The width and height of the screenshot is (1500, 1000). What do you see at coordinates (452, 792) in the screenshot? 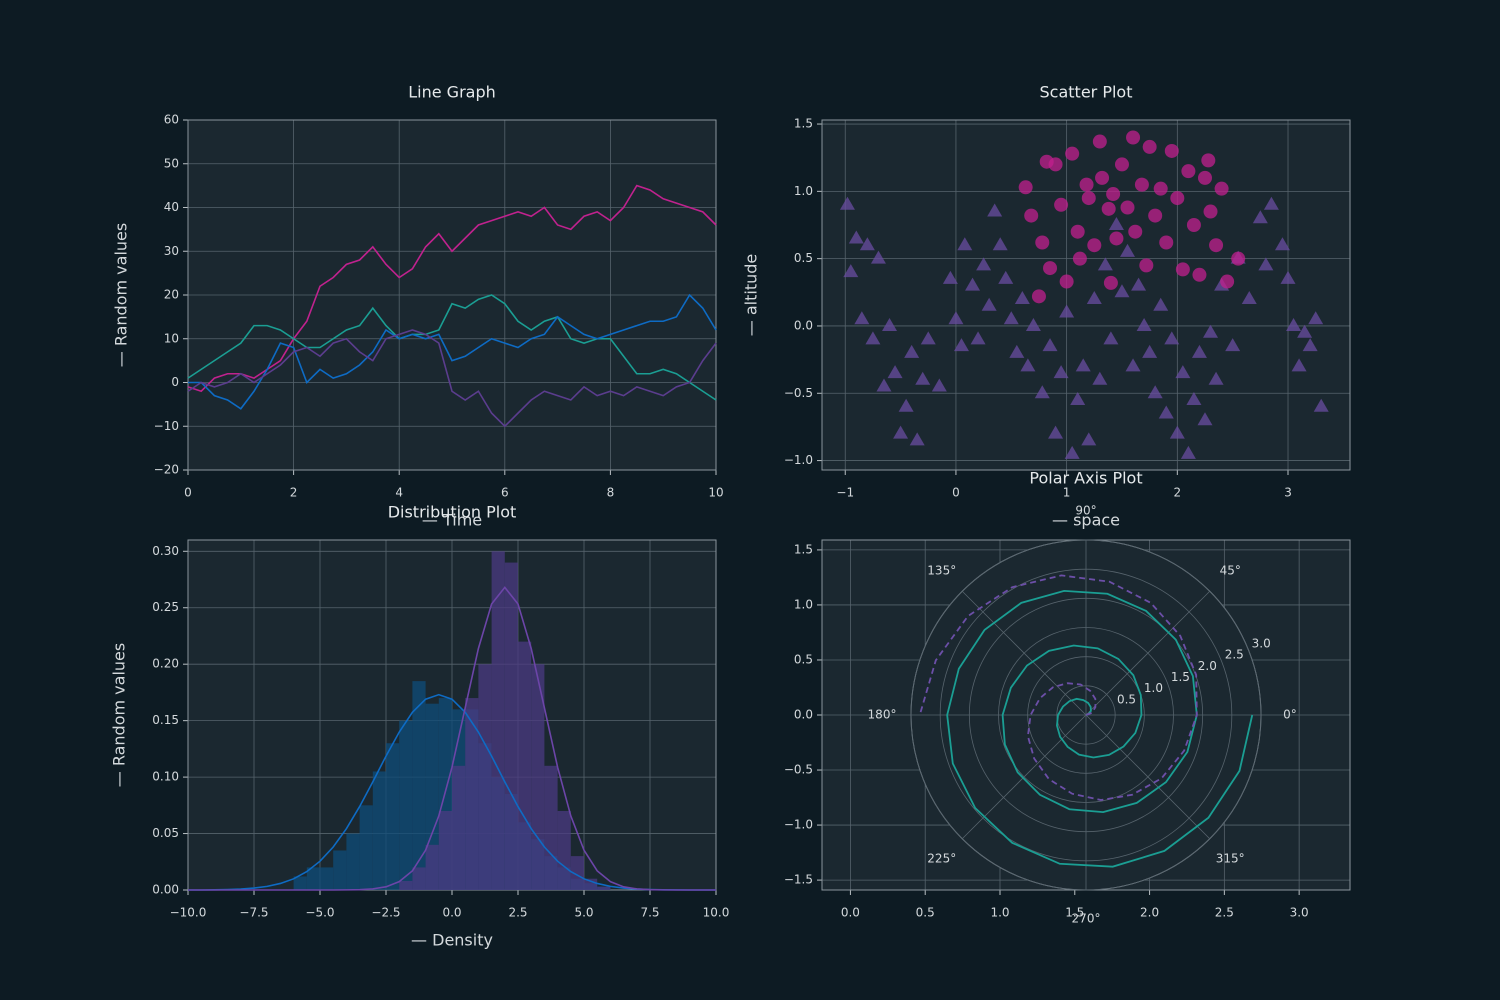
I see `kde-line` at bounding box center [452, 792].